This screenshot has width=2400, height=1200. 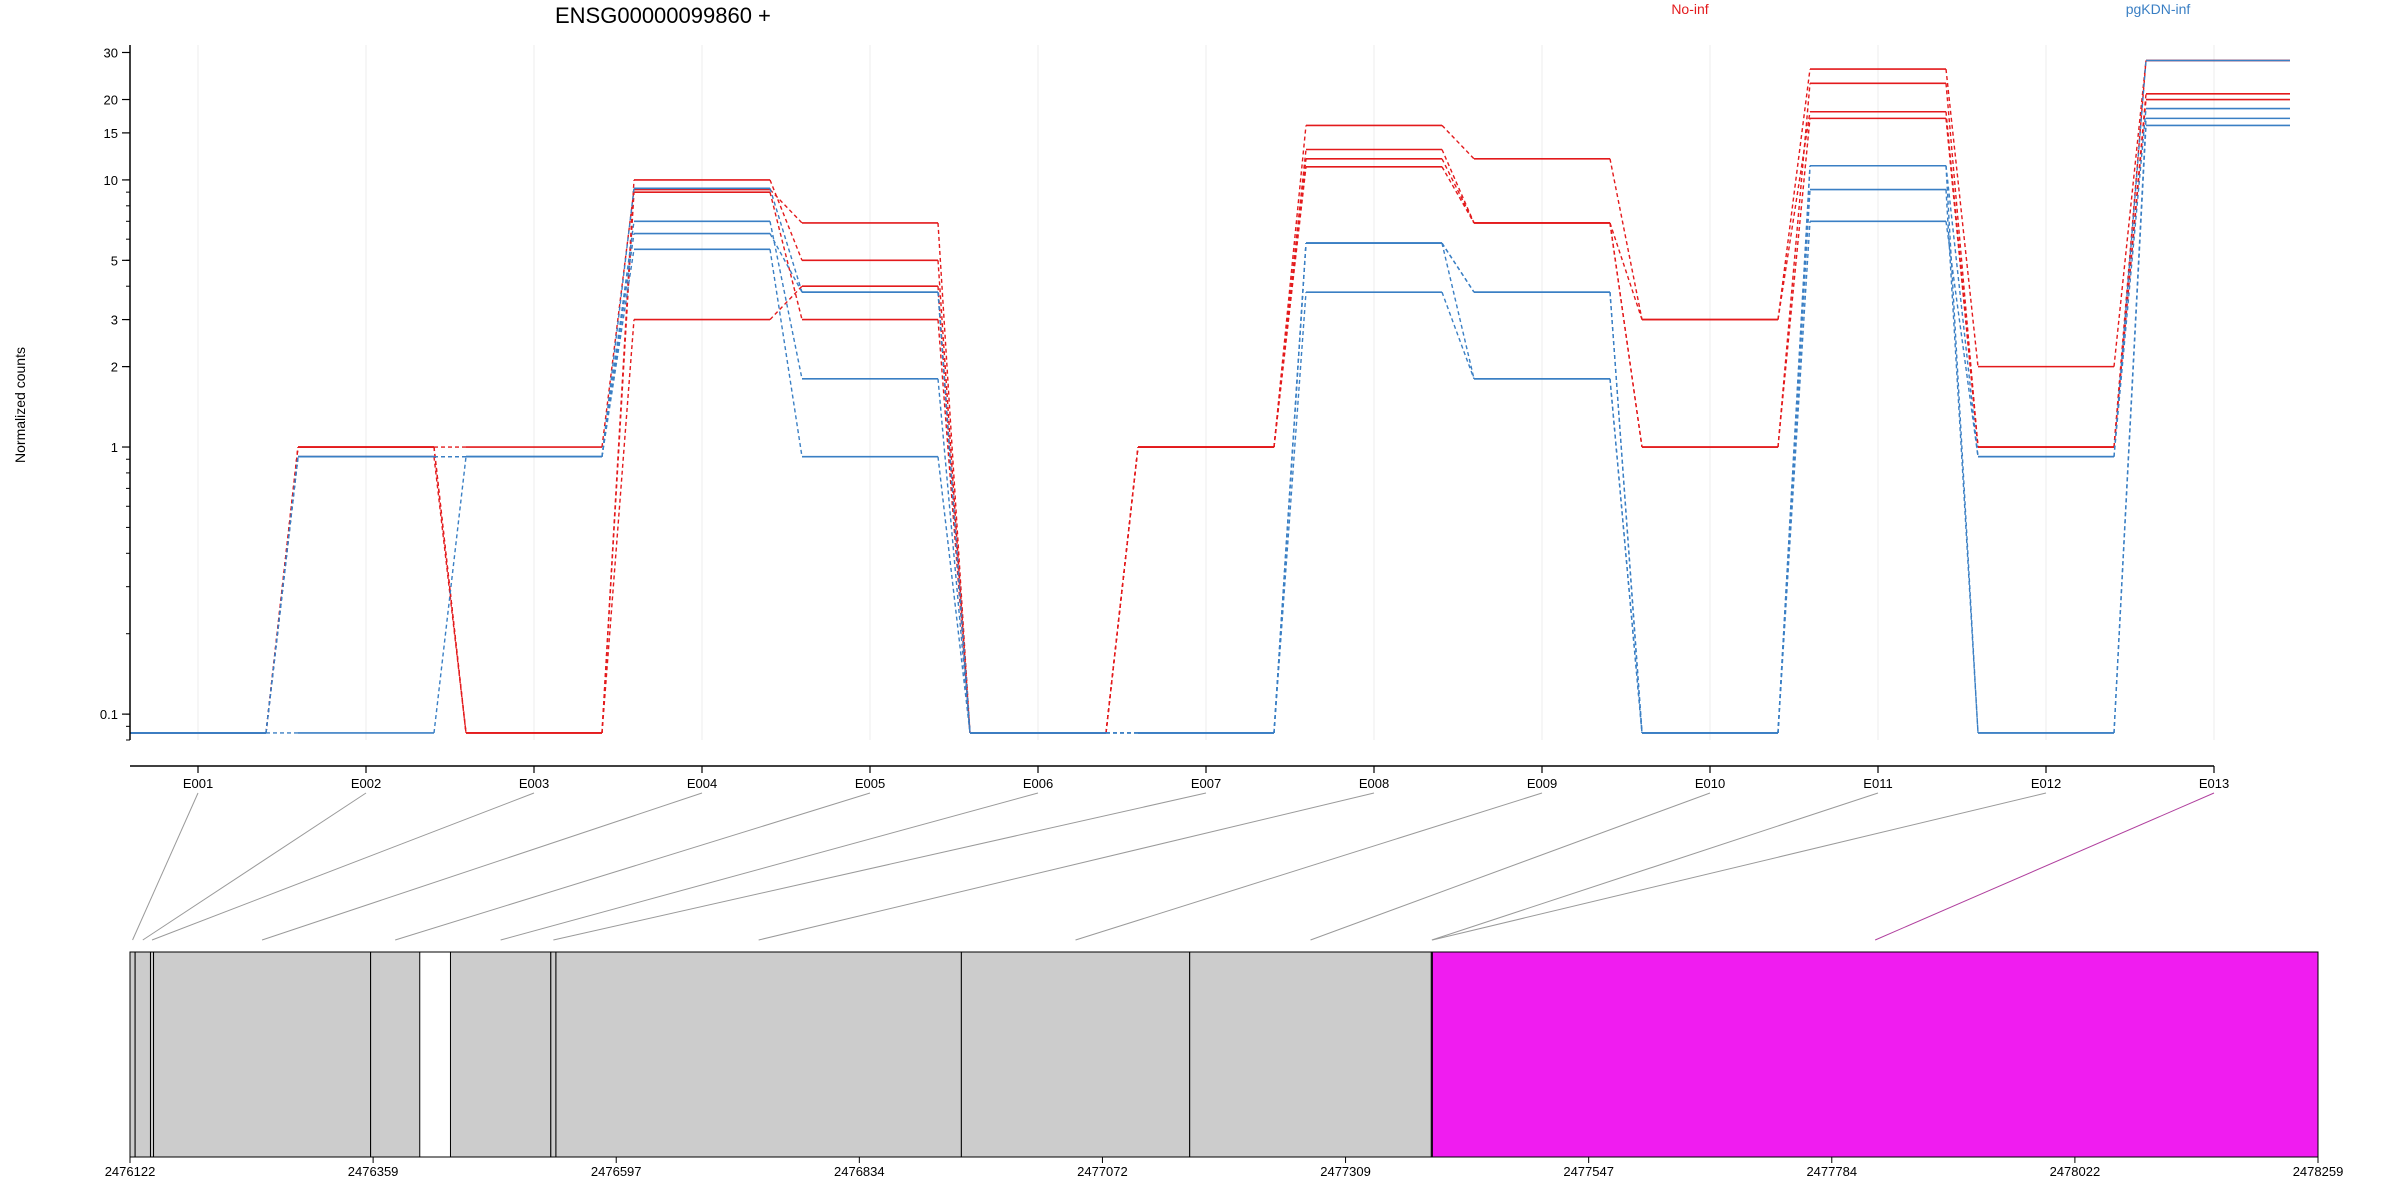 What do you see at coordinates (1206, 783) in the screenshot?
I see `x-tick-label: E007` at bounding box center [1206, 783].